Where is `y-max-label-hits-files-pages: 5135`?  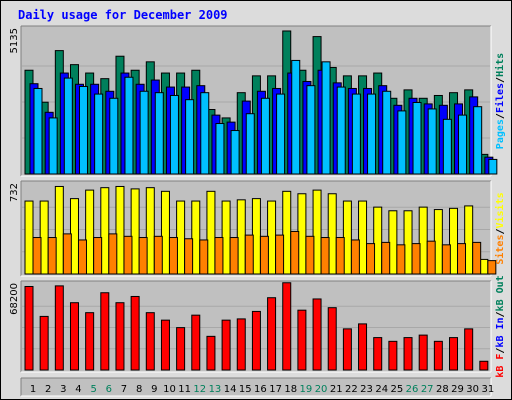
y-max-label-hits-files-pages: 5135 is located at coordinates (14, 40).